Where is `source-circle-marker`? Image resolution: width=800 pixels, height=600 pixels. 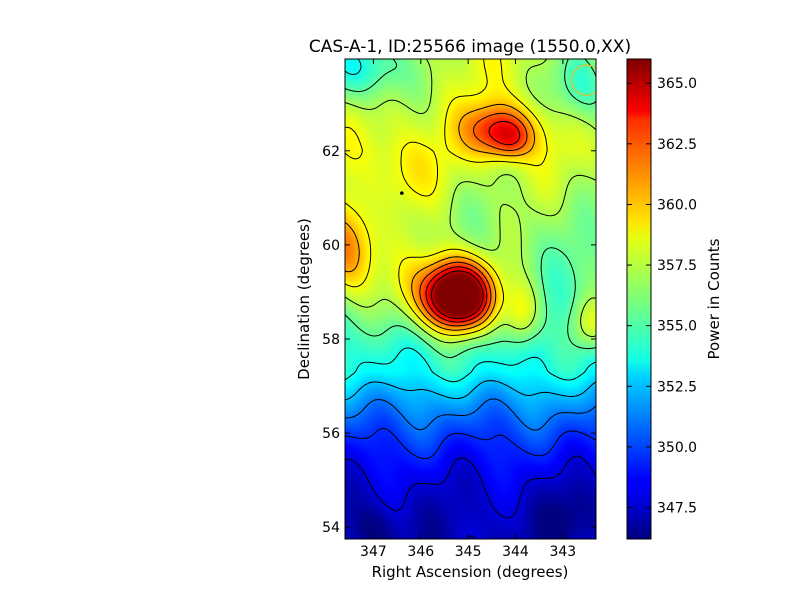
source-circle-marker is located at coordinates (583, 80).